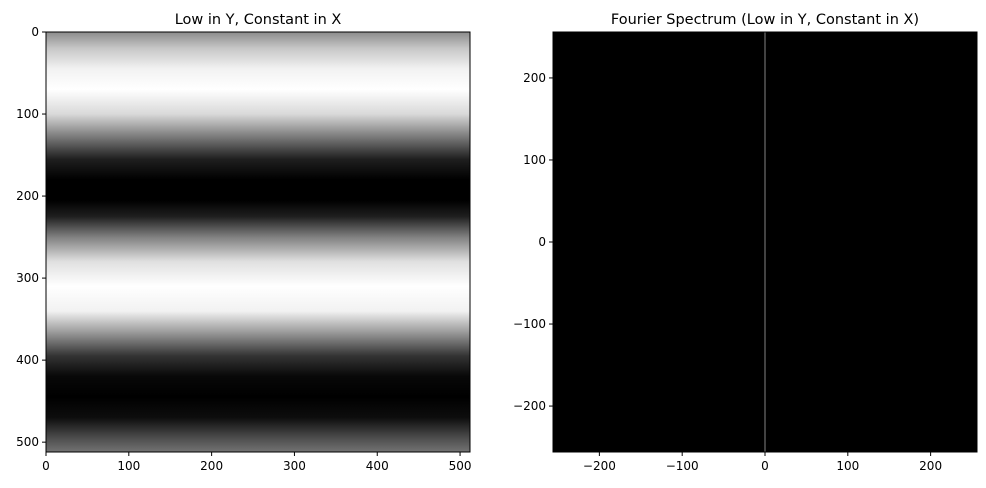  What do you see at coordinates (27, 278) in the screenshot?
I see `left-y-tick-label: 300` at bounding box center [27, 278].